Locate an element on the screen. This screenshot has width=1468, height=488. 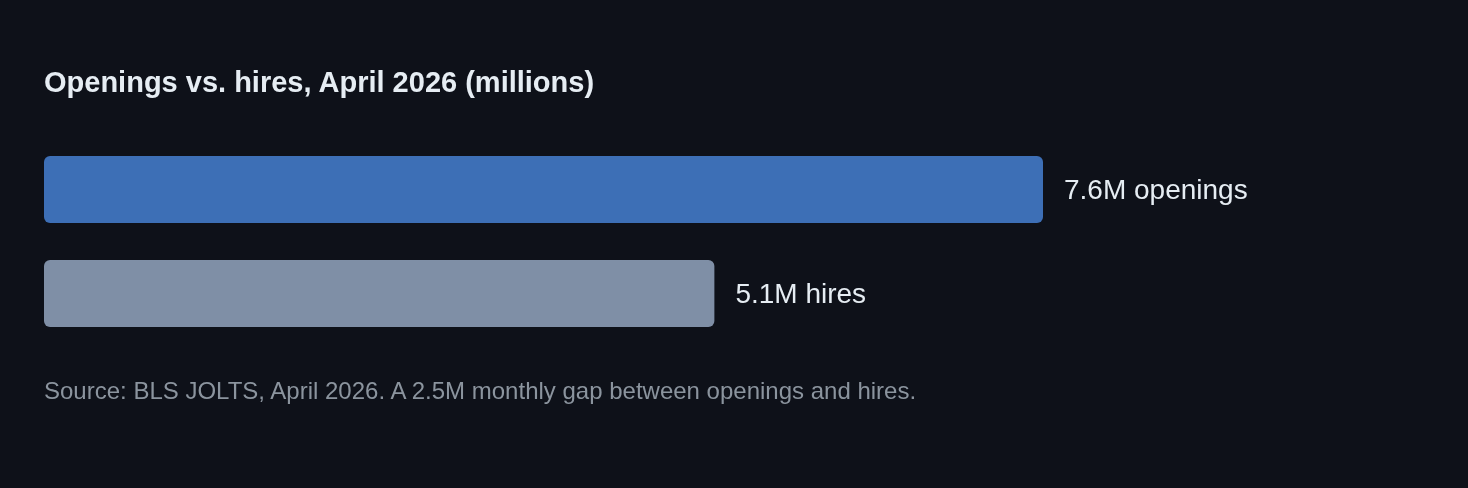
chart-title: Openings vs. hires, April 2026 (millions) is located at coordinates (319, 81).